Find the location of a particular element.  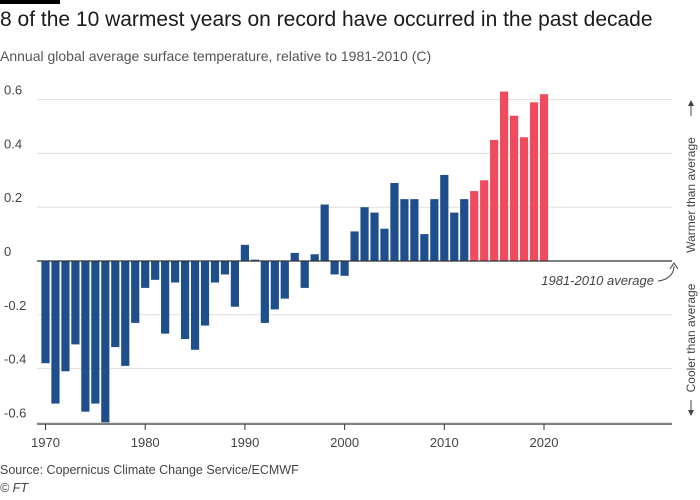

bar-2014 is located at coordinates (484, 220).